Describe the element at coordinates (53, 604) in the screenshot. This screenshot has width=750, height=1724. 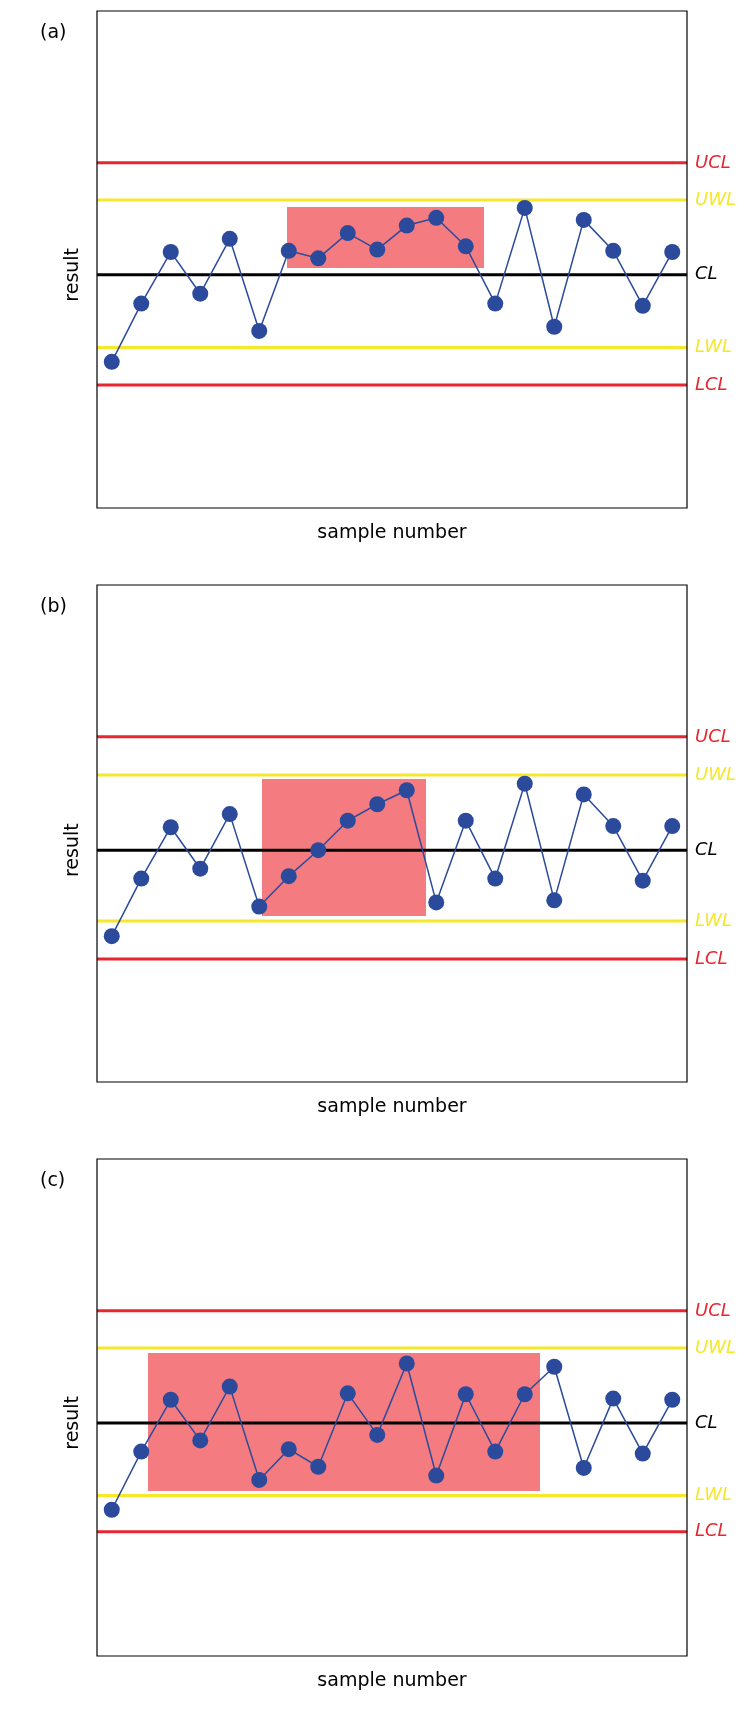
I see `chart-title: (b)` at that location.